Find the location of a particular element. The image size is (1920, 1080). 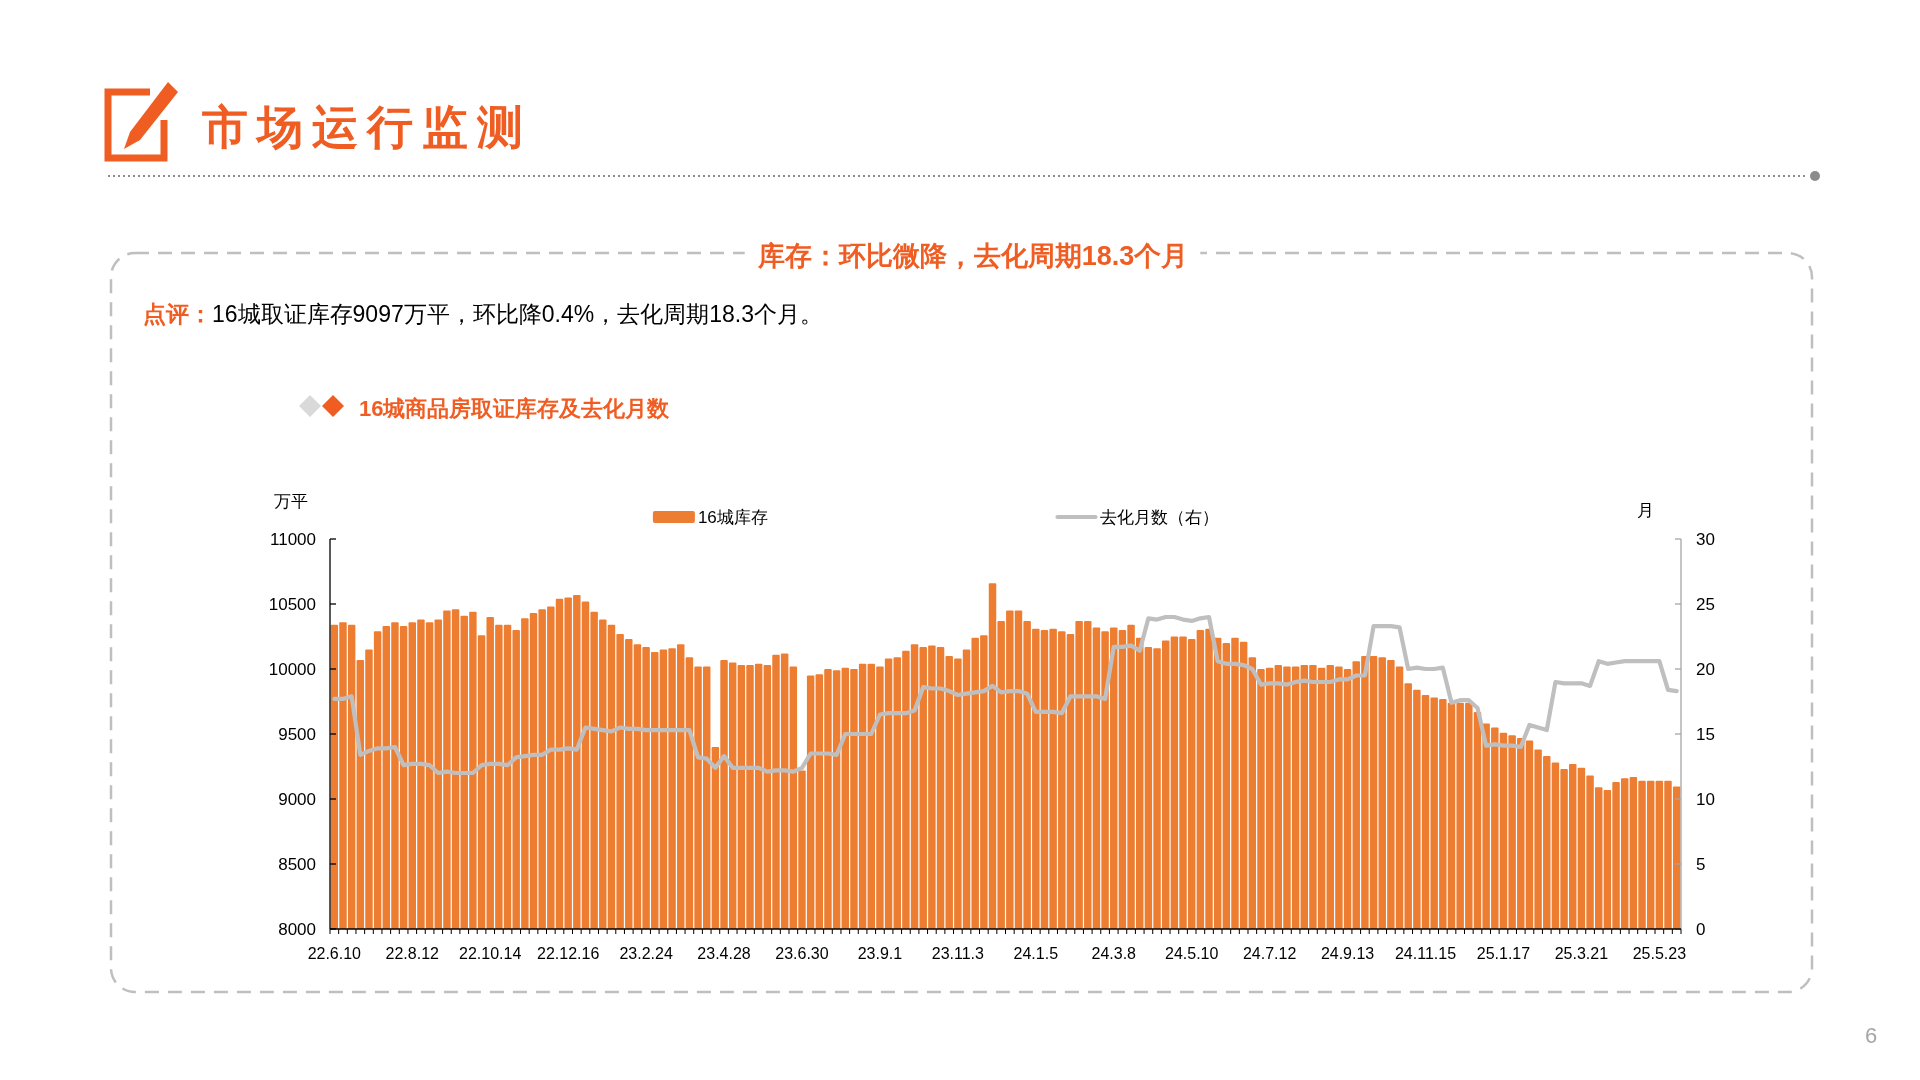

x-tick-label: 25.3.21 is located at coordinates (1581, 953).